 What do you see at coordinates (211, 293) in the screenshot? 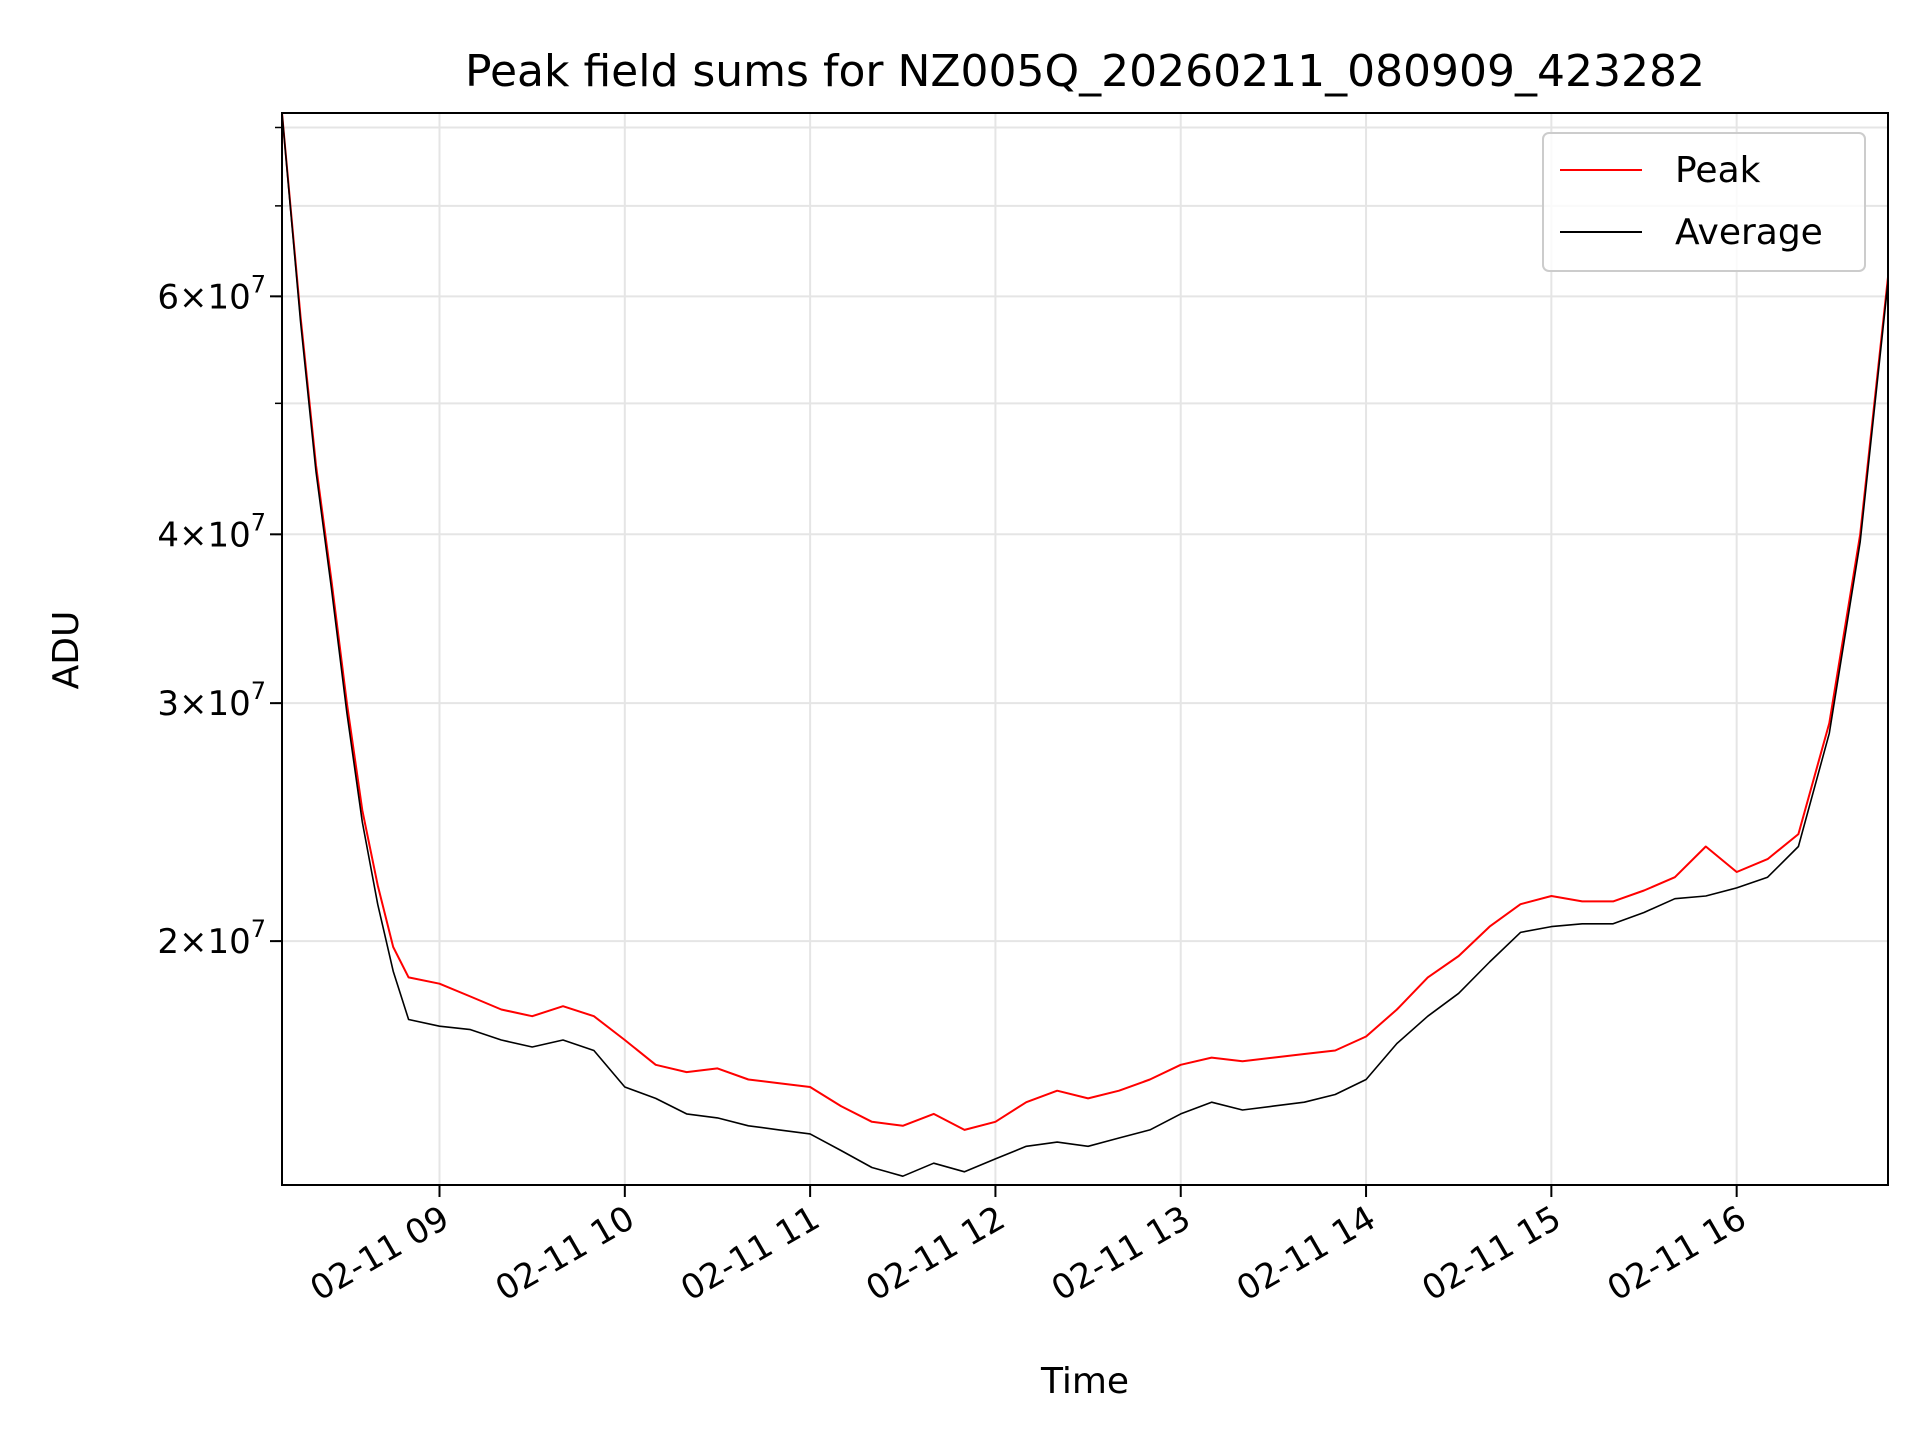
I see `y-tick-label: 6×107` at bounding box center [211, 293].